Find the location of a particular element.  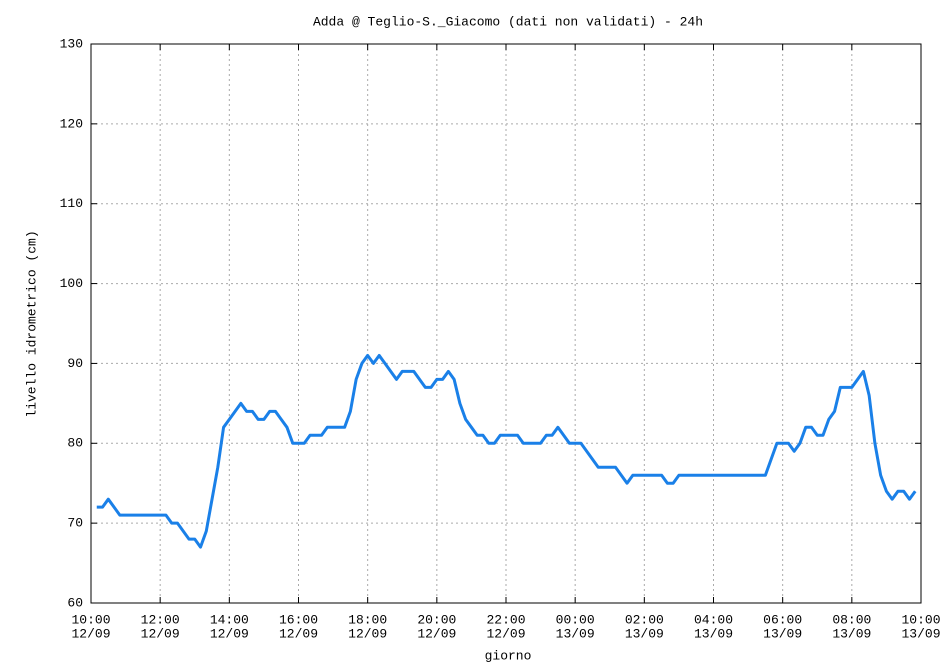

x-tick-label: 22:00 is located at coordinates (505, 619).